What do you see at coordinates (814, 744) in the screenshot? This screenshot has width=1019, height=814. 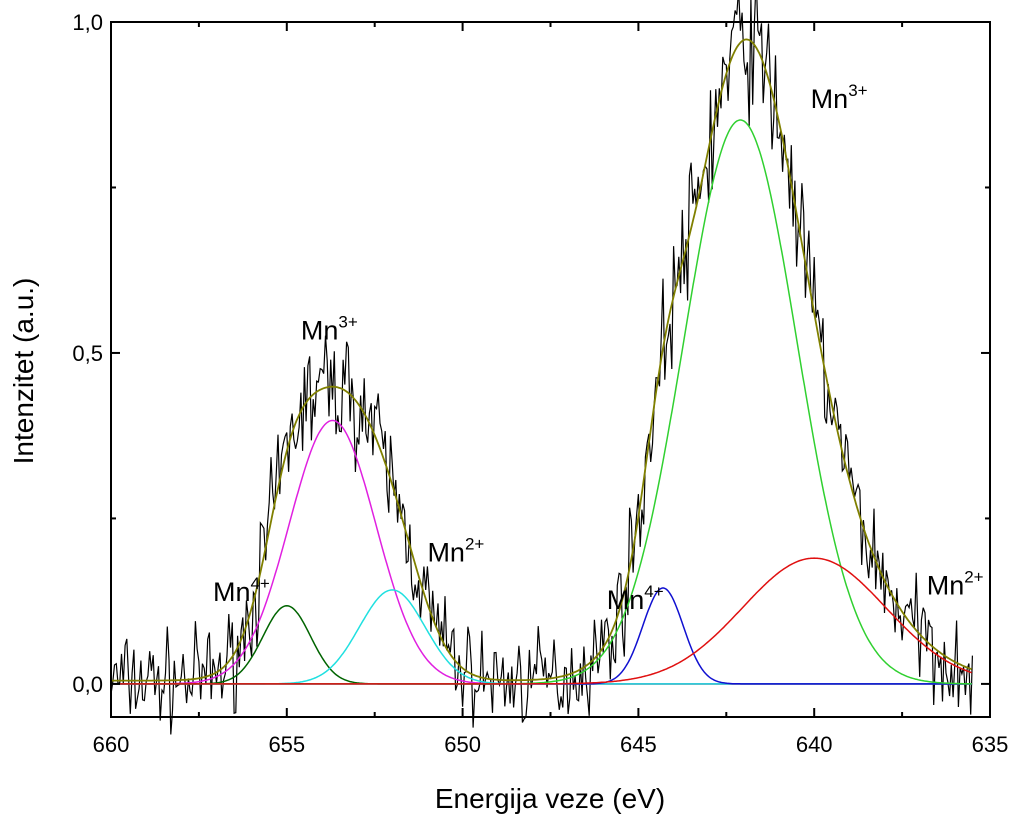 I see `x-tick-label: 640` at bounding box center [814, 744].